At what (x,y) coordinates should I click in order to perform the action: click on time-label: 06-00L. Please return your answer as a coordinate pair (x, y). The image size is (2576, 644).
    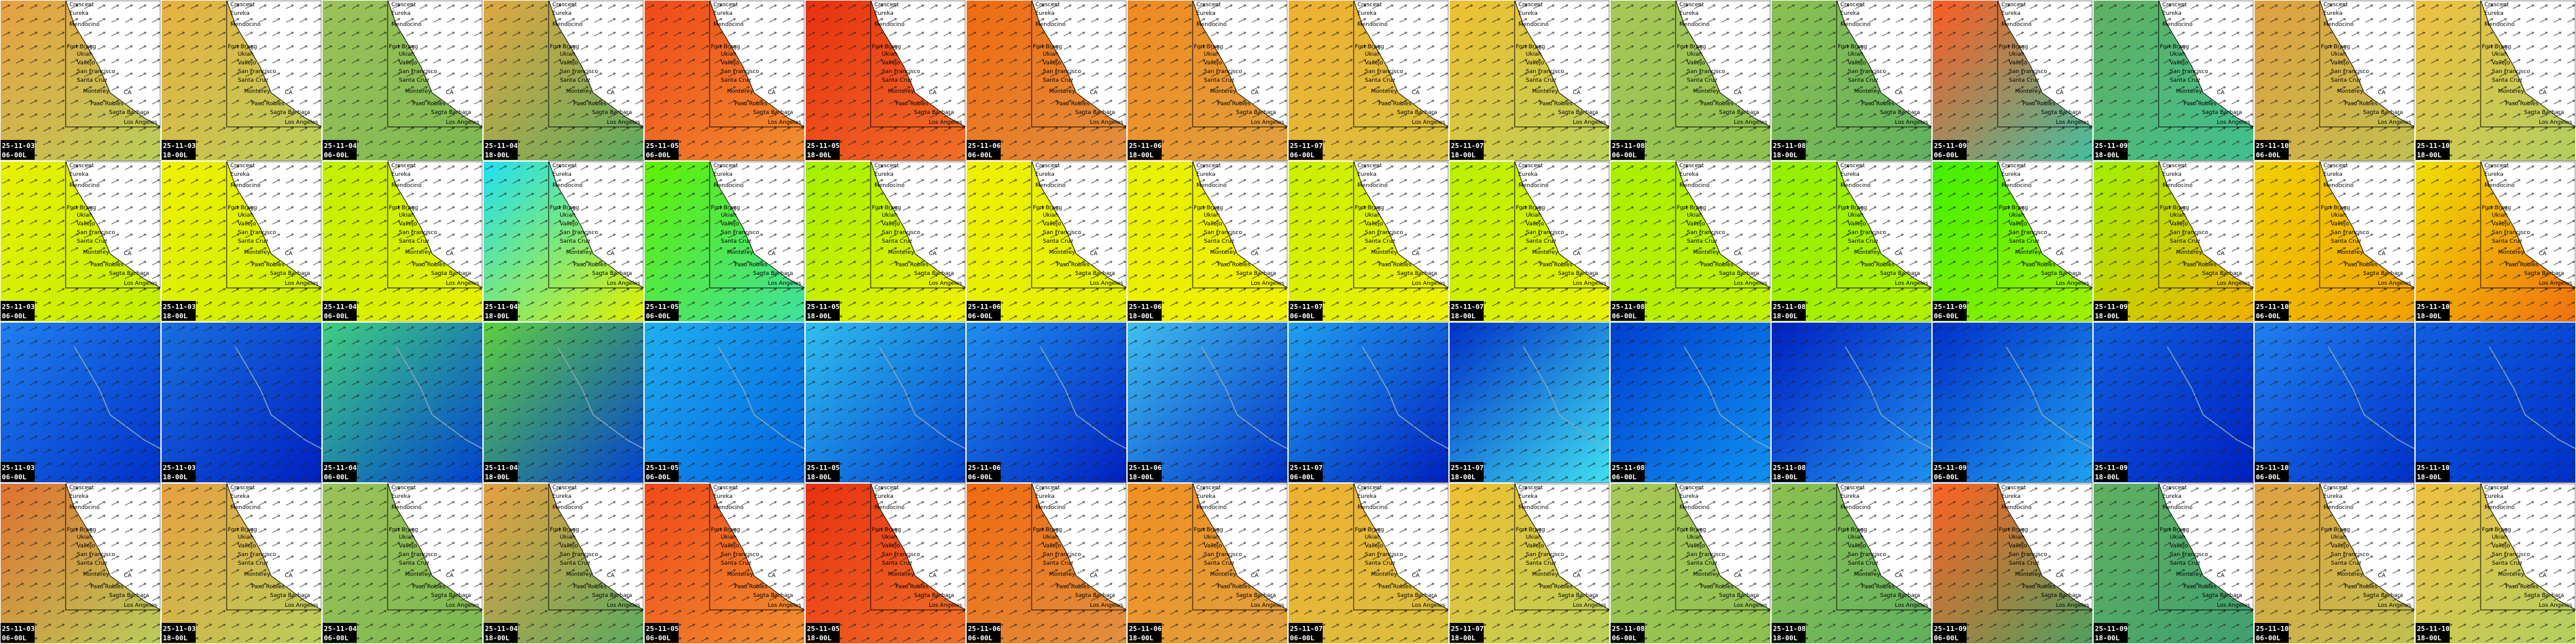
    Looking at the image, I should click on (14, 638).